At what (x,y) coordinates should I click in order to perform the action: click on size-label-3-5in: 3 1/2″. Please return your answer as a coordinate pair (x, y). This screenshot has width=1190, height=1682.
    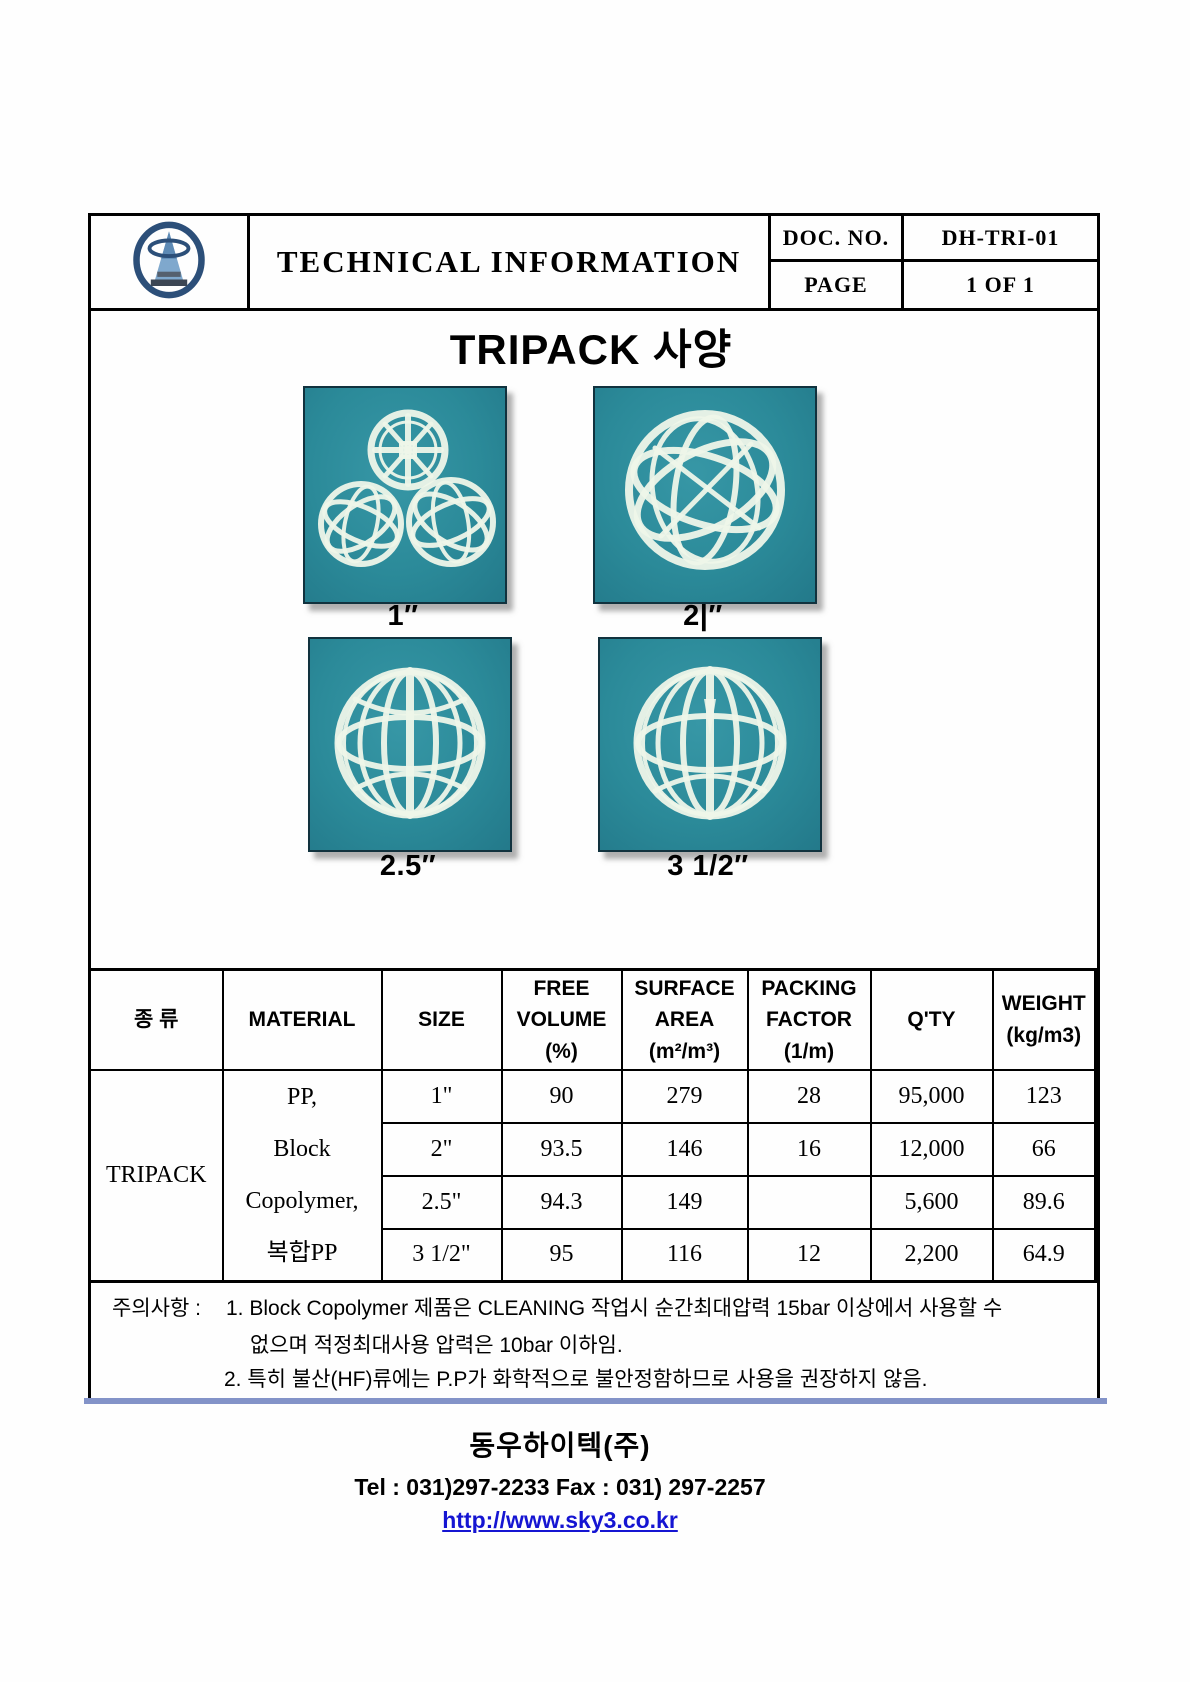
    Looking at the image, I should click on (708, 866).